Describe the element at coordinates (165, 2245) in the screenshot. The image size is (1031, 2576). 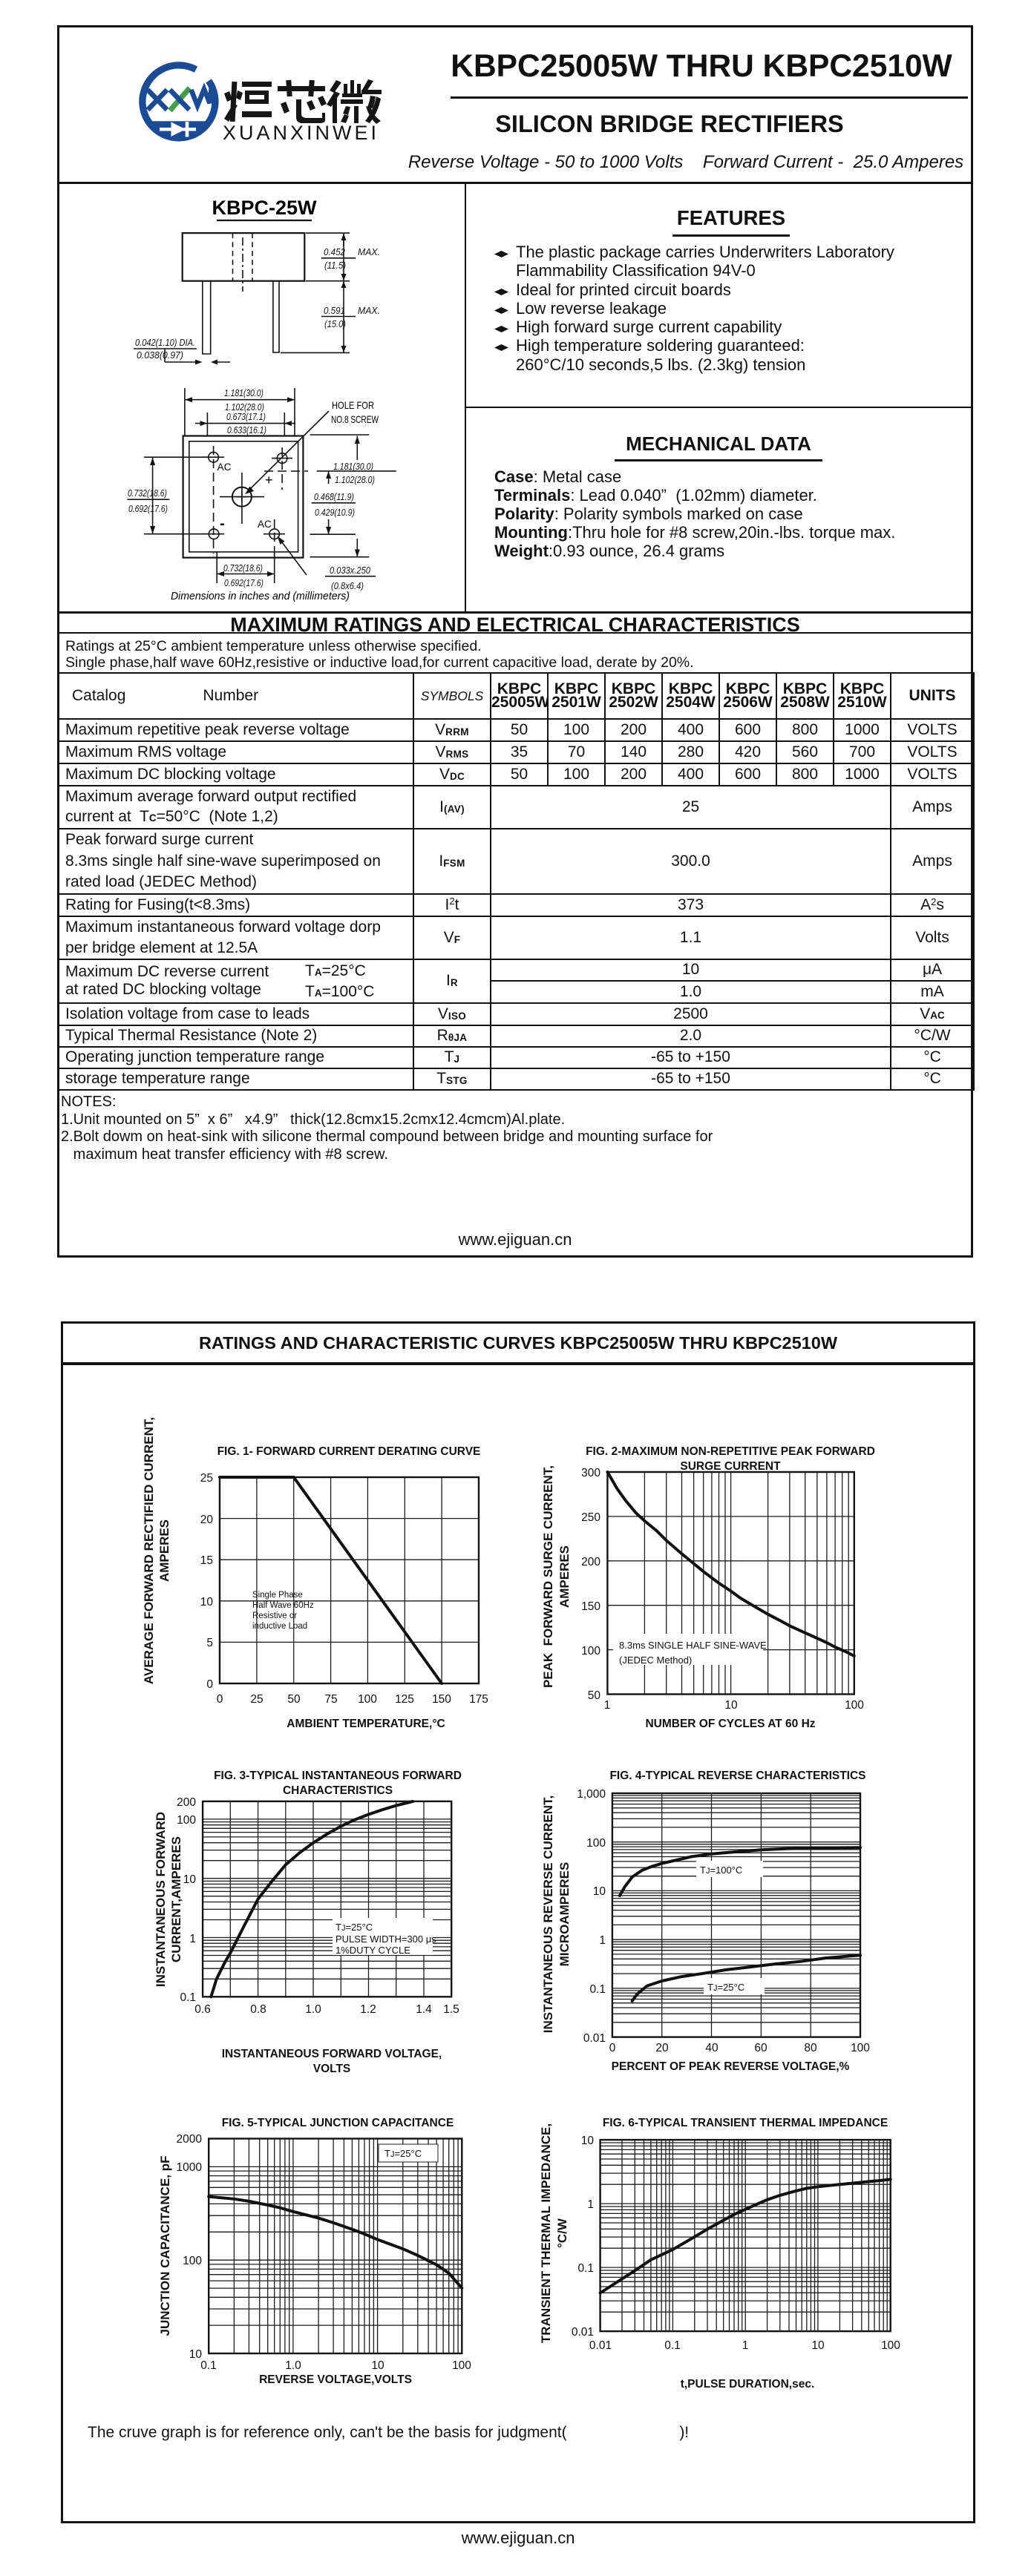
I see `svg-text: JUNCTION CAPACITANCE, pF` at that location.